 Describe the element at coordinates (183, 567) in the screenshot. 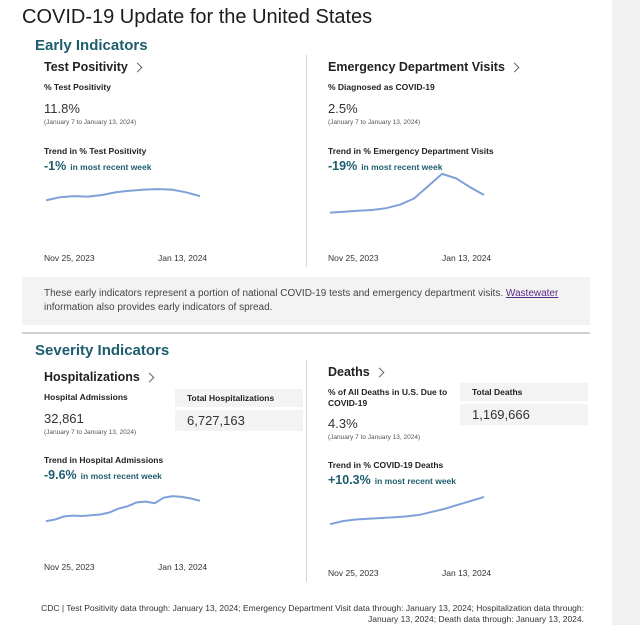

I see `hospitalizations-axis-end: Jan 13, 2024` at that location.